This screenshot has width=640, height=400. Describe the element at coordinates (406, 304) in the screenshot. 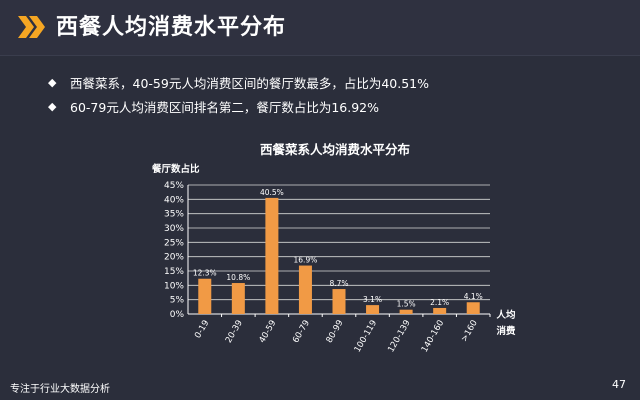

I see `data-label: 1.5%` at that location.